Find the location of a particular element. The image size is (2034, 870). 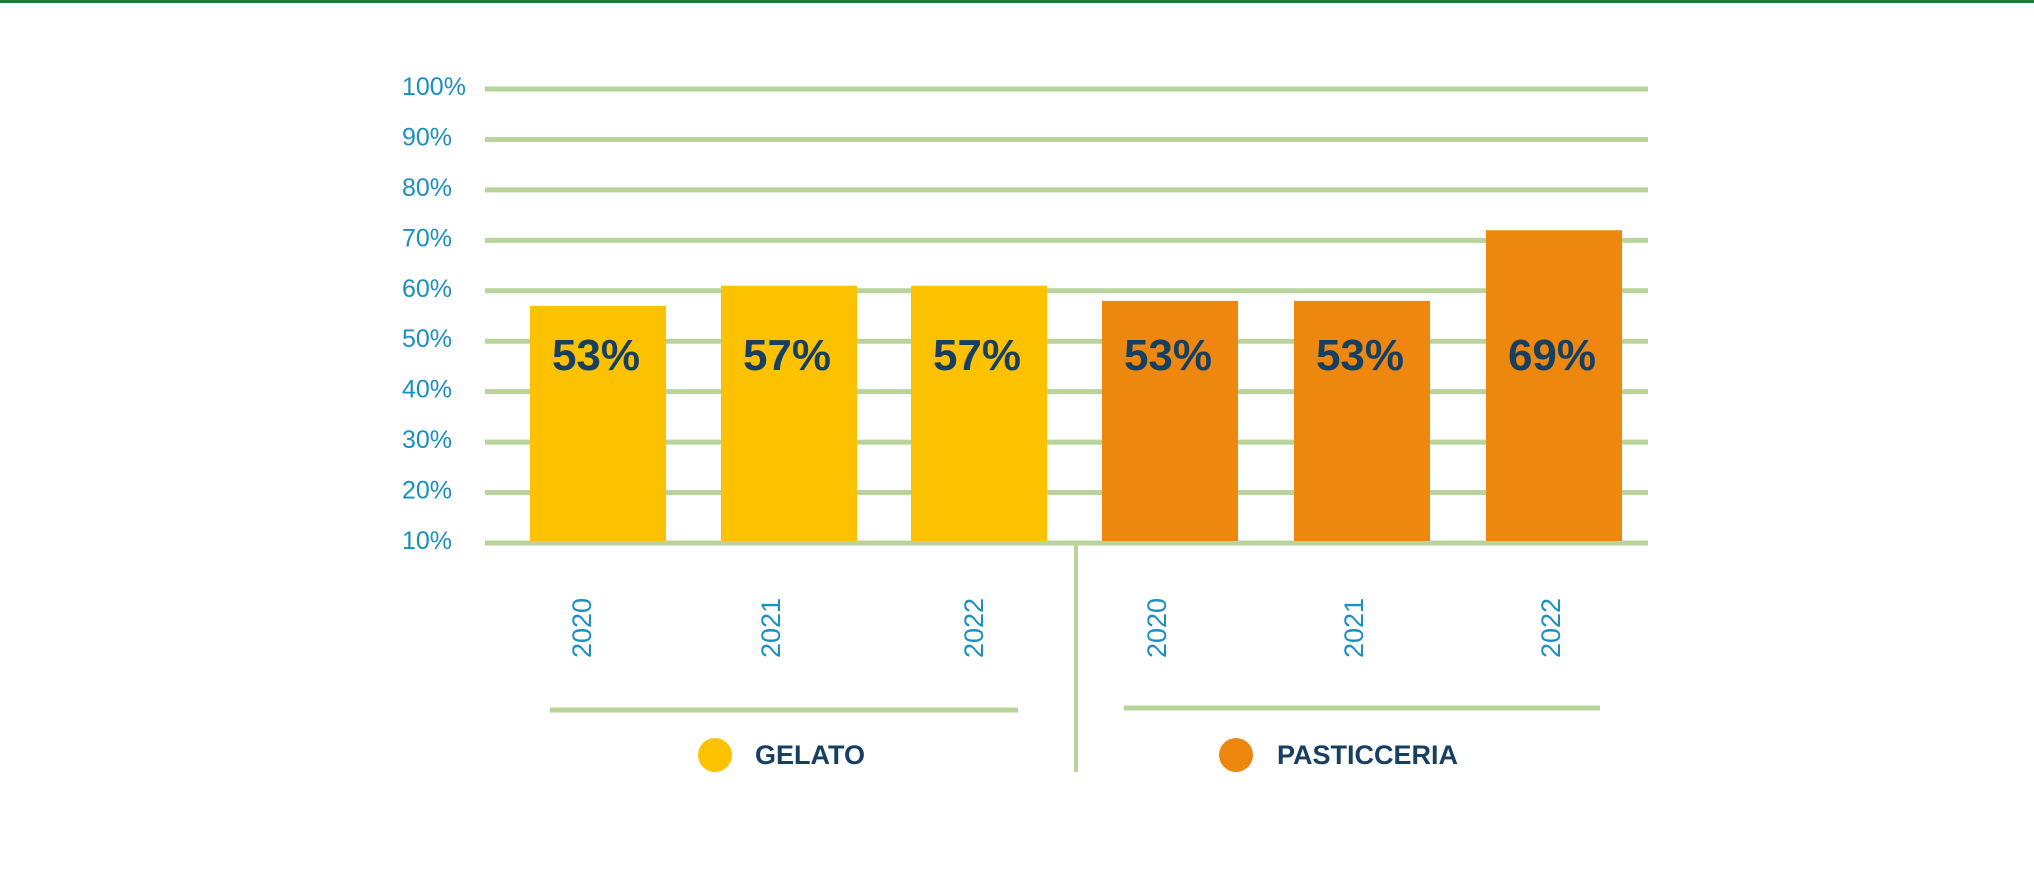

y-tick-label: 100% is located at coordinates (434, 87).